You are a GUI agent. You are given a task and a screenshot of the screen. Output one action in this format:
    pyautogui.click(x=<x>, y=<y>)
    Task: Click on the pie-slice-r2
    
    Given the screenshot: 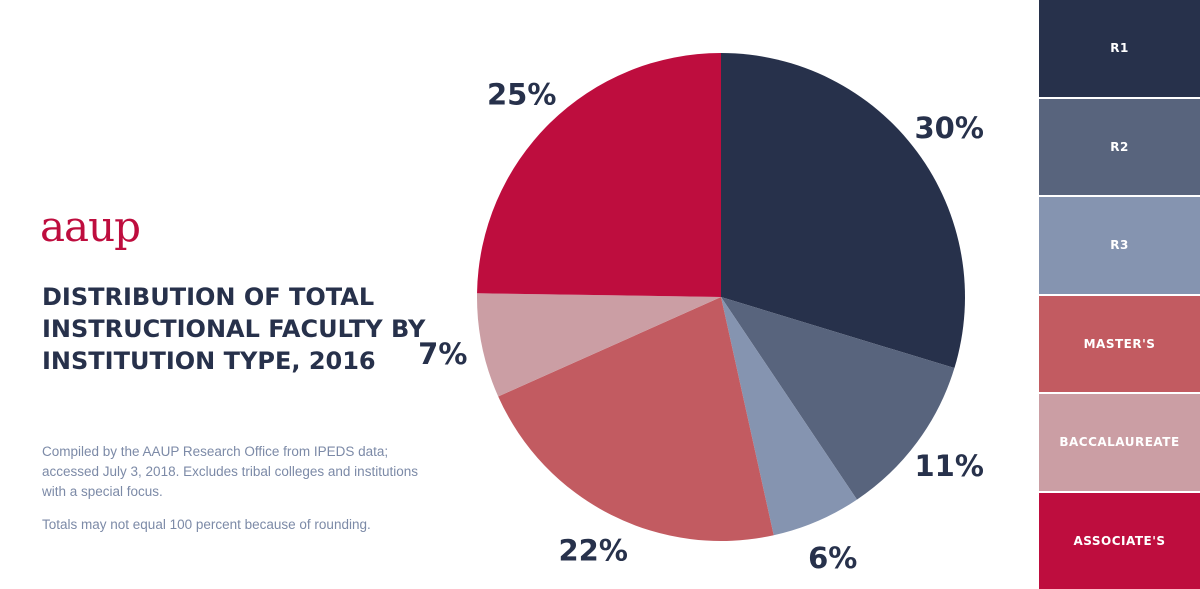 What is the action you would take?
    pyautogui.click(x=838, y=398)
    